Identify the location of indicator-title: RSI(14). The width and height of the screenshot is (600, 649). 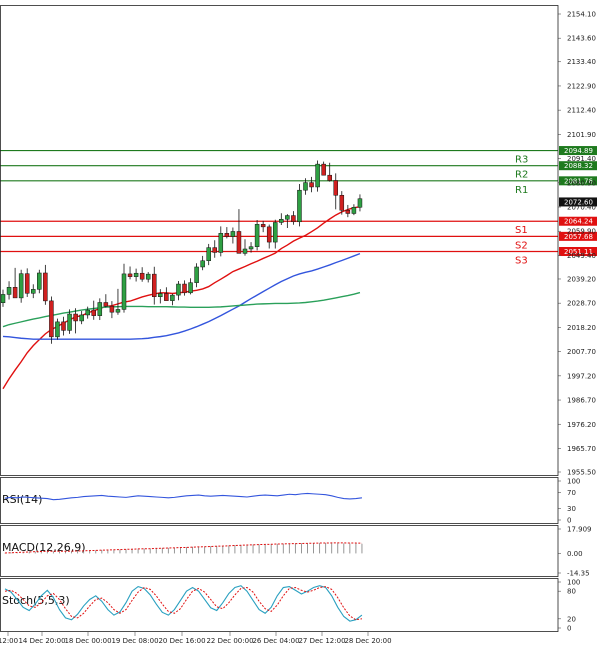
(22, 499).